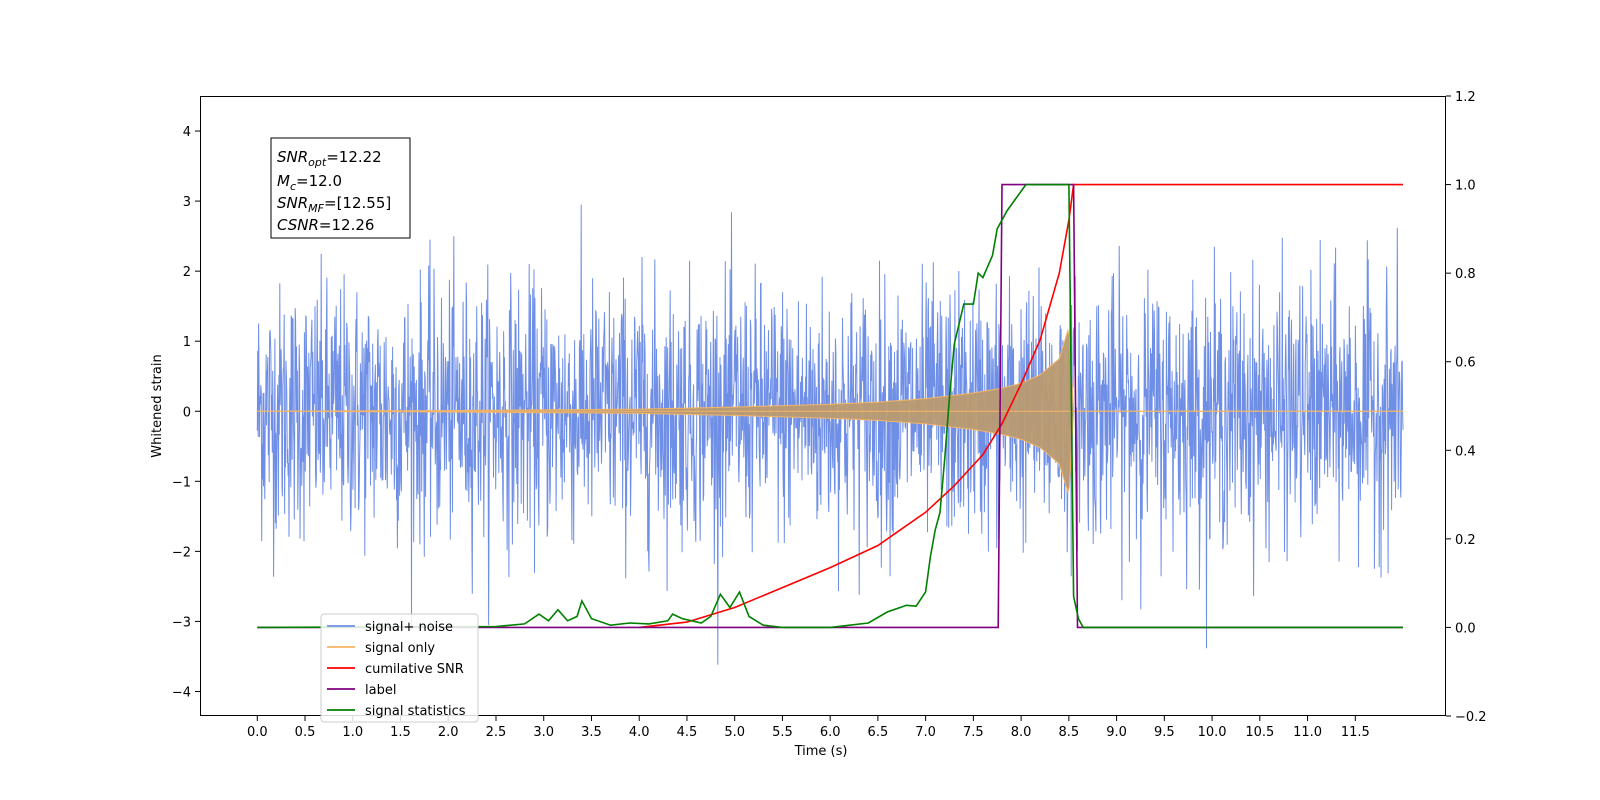 The height and width of the screenshot is (800, 1600). What do you see at coordinates (1471, 717) in the screenshot?
I see `y-right-tick-label: −0.2` at bounding box center [1471, 717].